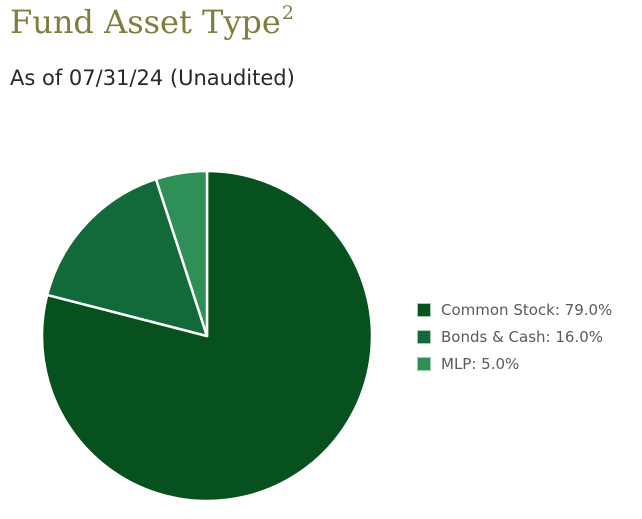  Describe the element at coordinates (287, 13) in the screenshot. I see `page-title-footnote-ref: 2` at that location.